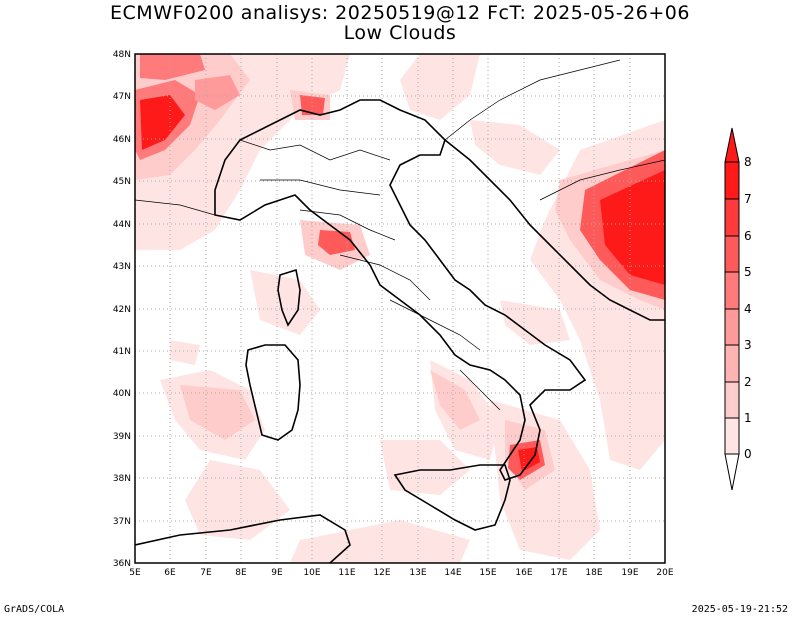 The image size is (800, 618). I want to click on map-subtitle: Low Clouds, so click(400, 33).